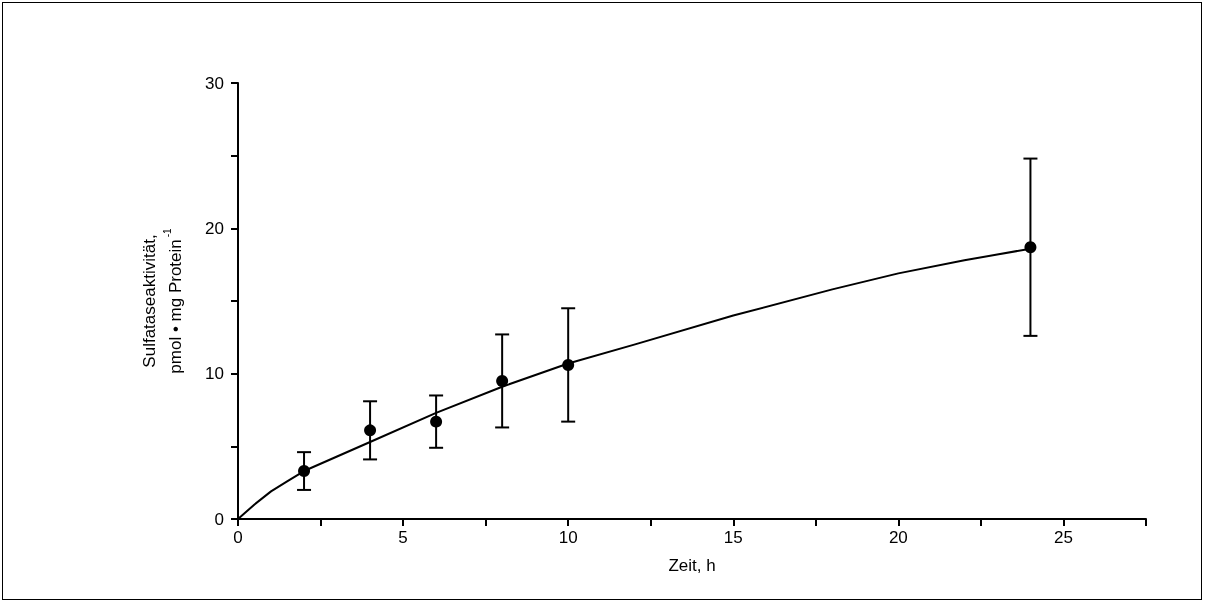 This screenshot has height=604, width=1206. Describe the element at coordinates (1063, 537) in the screenshot. I see `x-tick-label: 25` at that location.